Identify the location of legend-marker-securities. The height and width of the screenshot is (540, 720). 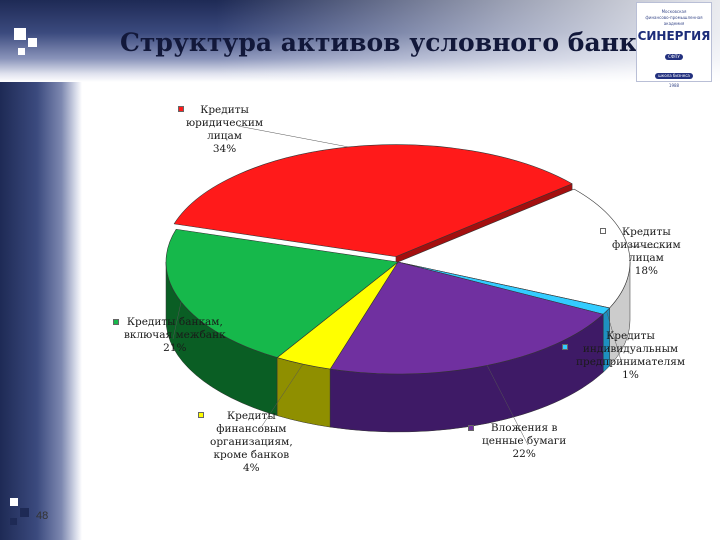
(471, 428).